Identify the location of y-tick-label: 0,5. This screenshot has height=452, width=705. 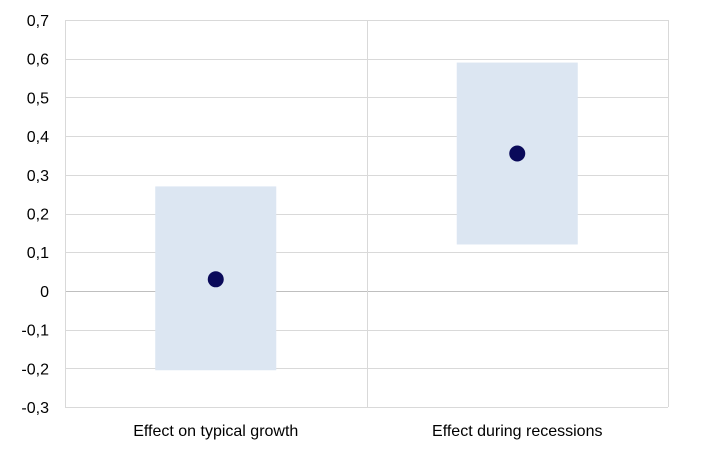
(38, 98).